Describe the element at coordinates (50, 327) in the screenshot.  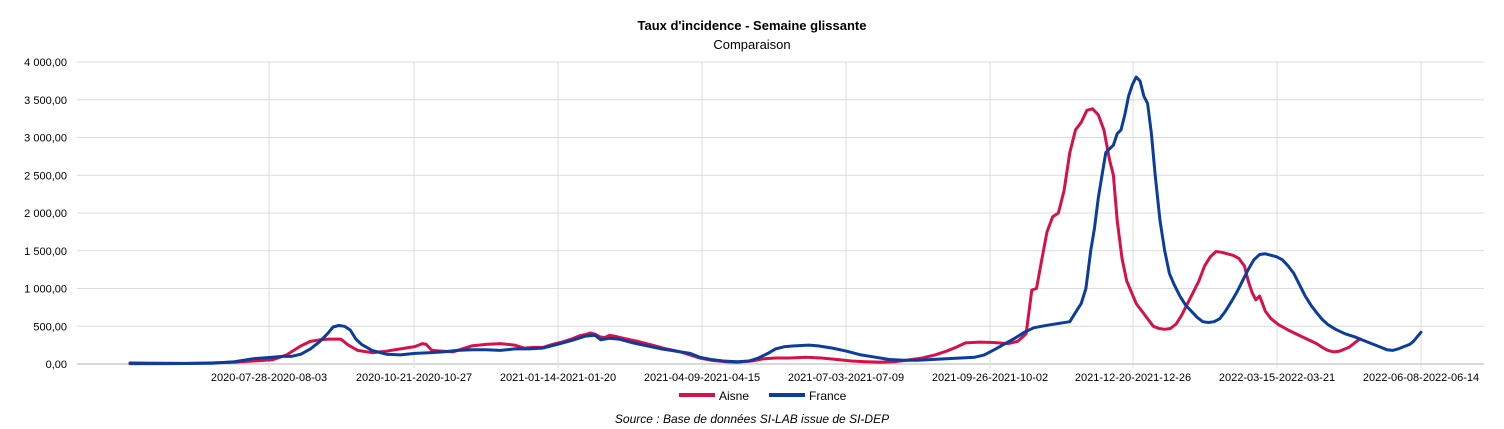
I see `y-tick-label: 500,00` at that location.